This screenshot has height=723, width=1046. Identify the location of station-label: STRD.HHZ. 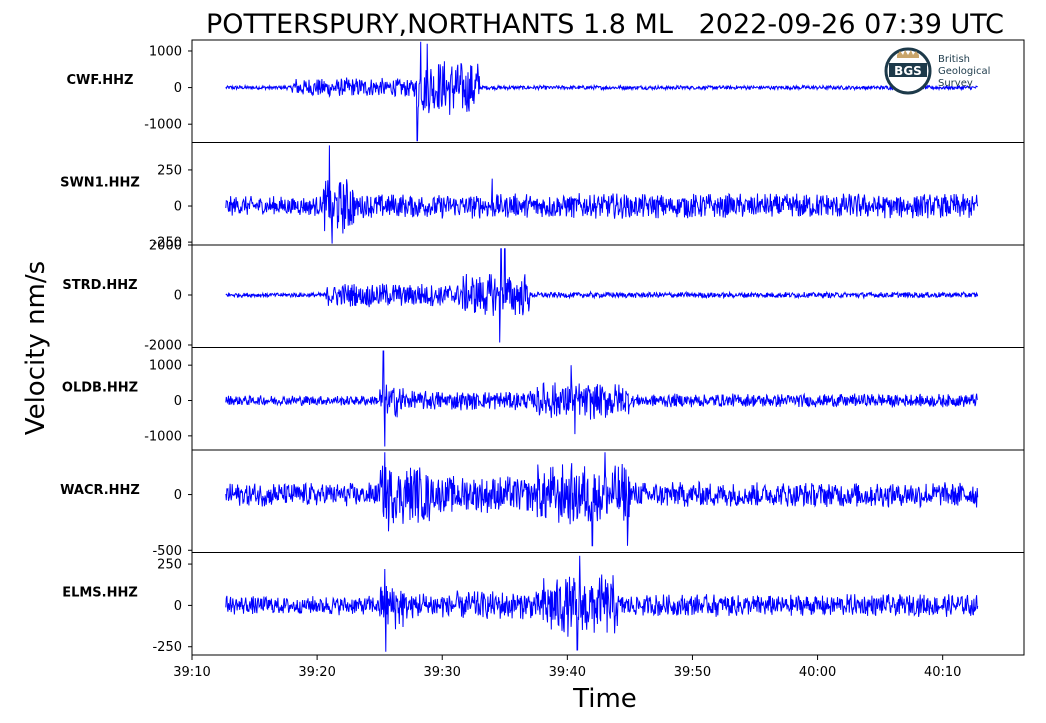
(99, 285).